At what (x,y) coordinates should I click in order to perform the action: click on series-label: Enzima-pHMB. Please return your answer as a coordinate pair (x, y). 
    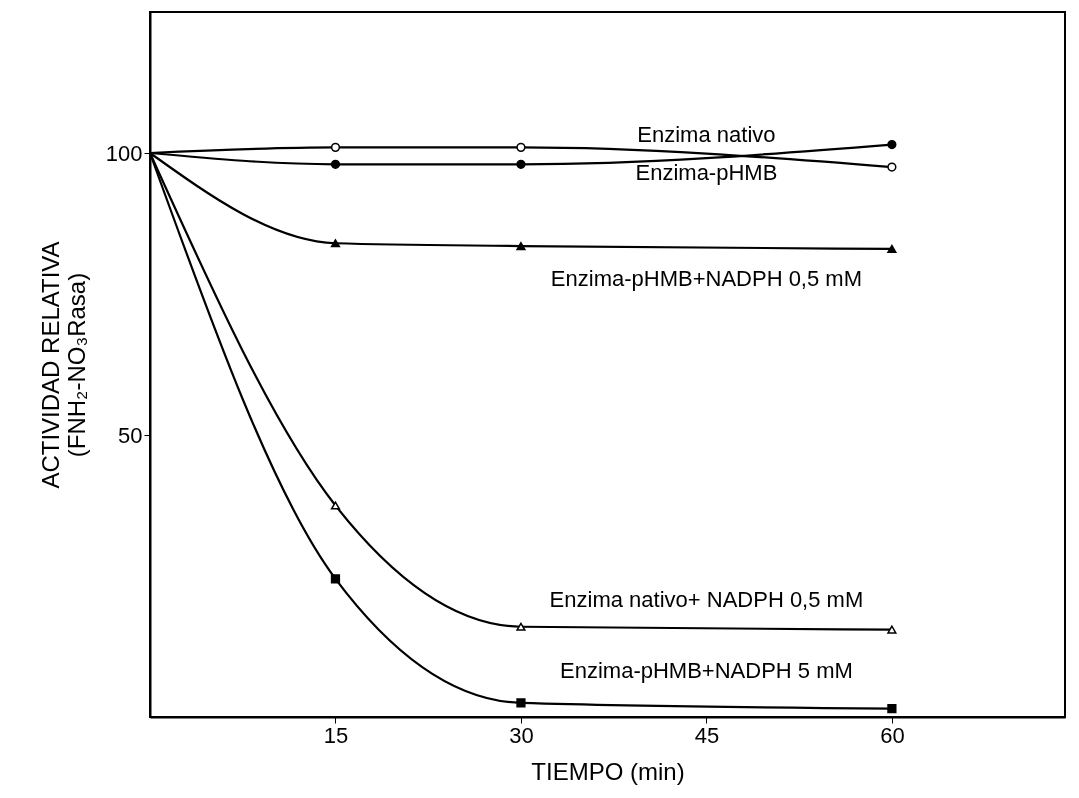
    Looking at the image, I should click on (706, 172).